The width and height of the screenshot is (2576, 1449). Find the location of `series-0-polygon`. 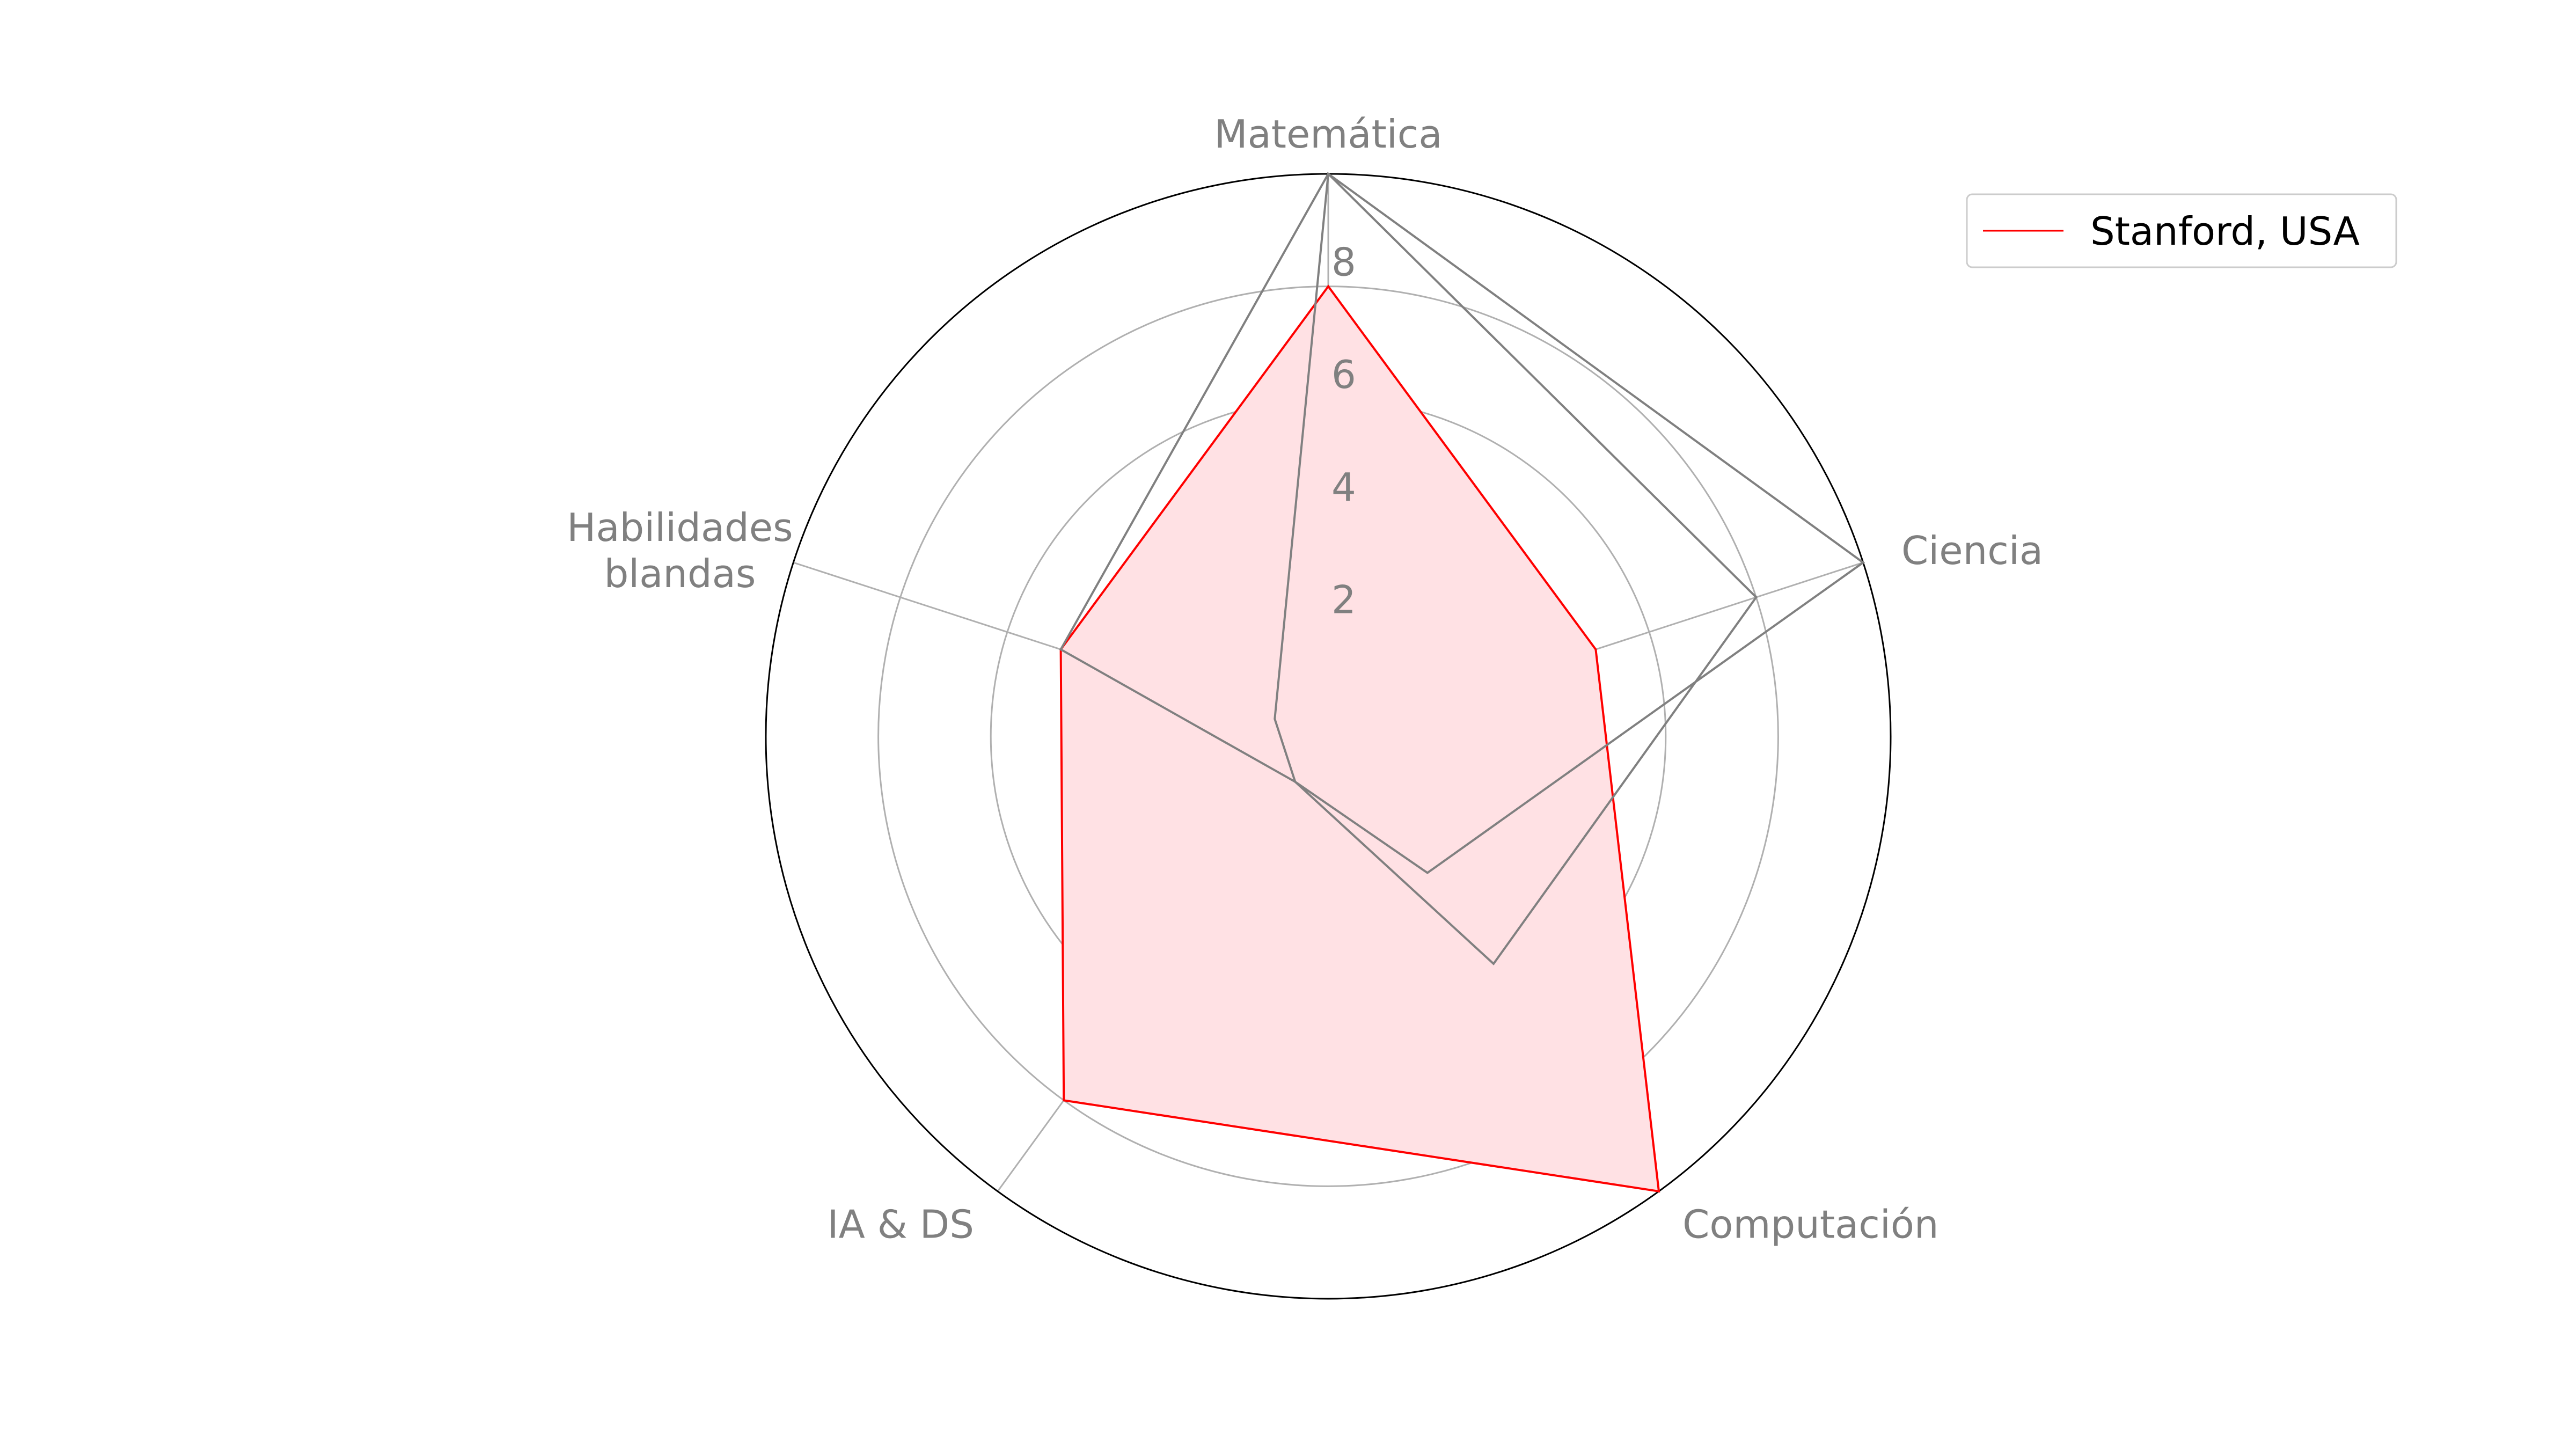

series-0-polygon is located at coordinates (1359, 738).